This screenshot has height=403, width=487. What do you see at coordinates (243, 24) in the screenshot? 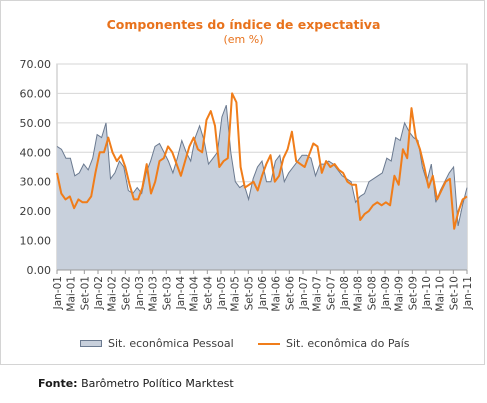
I see `chart-title: Componentes do índice de expectativa` at bounding box center [243, 24].